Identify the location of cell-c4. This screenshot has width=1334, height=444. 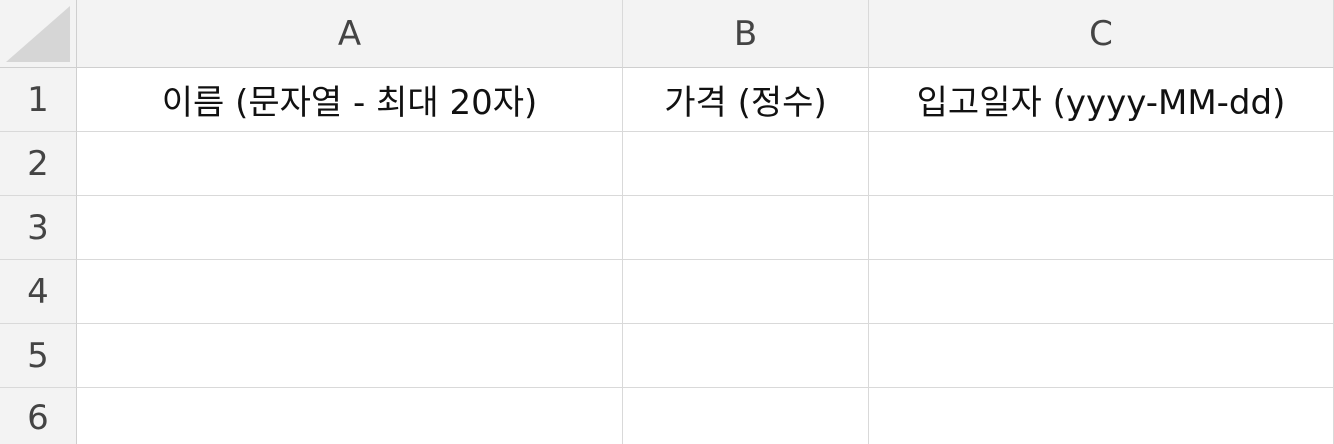
(1101, 292).